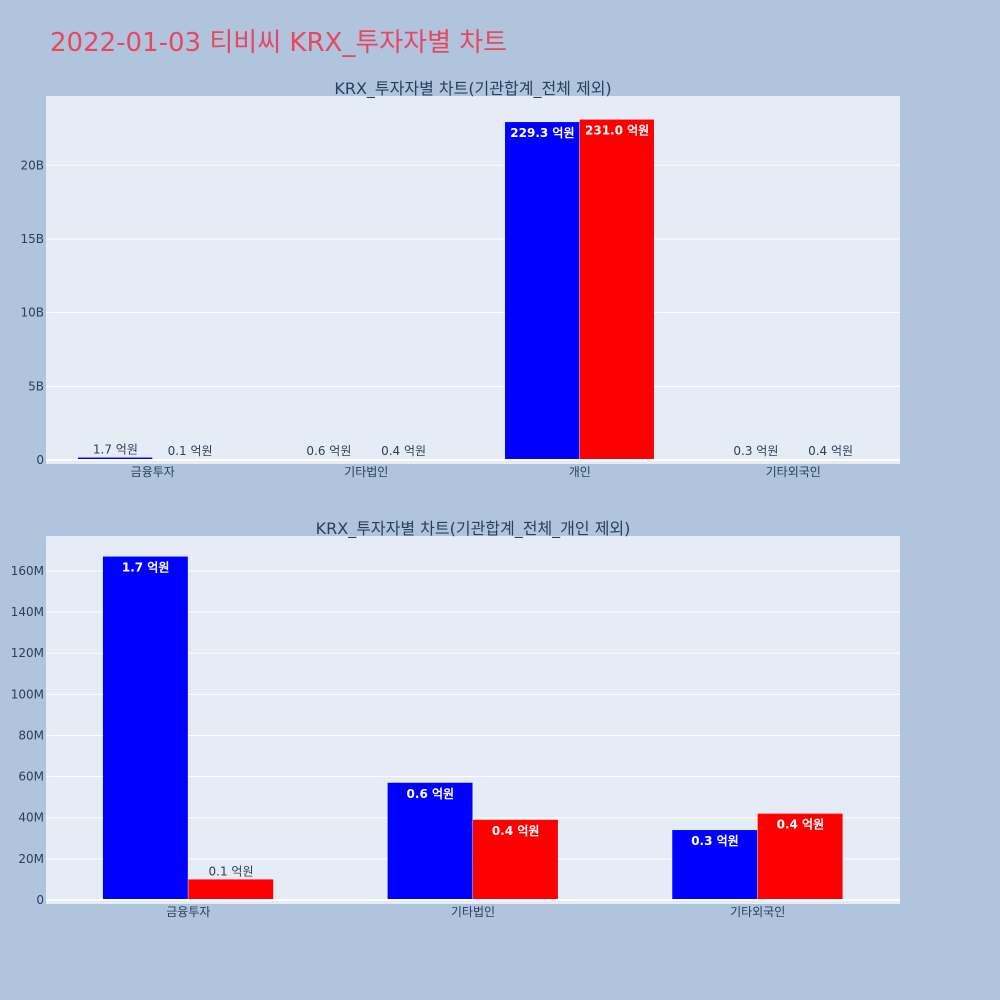  Describe the element at coordinates (472, 89) in the screenshot. I see `subplot-title: KRX_투자자별 차트(기관합계_전체 제외)` at that location.